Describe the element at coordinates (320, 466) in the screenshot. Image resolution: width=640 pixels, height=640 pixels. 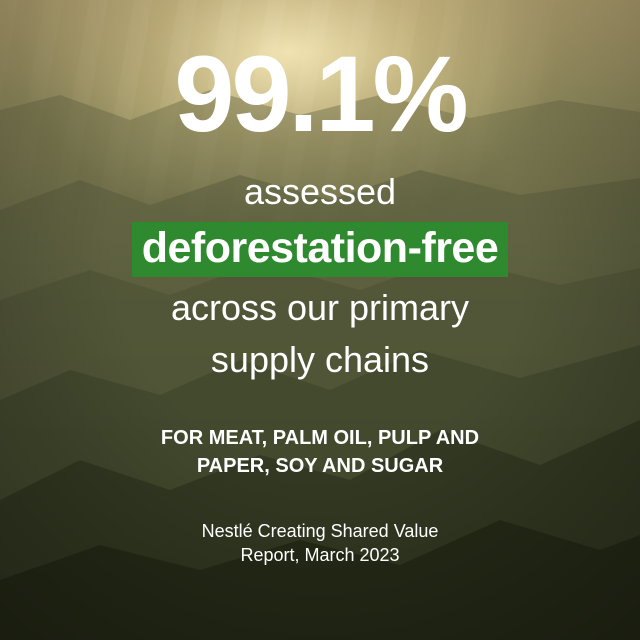
I see `scope-line-2: PAPER, SOY AND SUGAR` at that location.